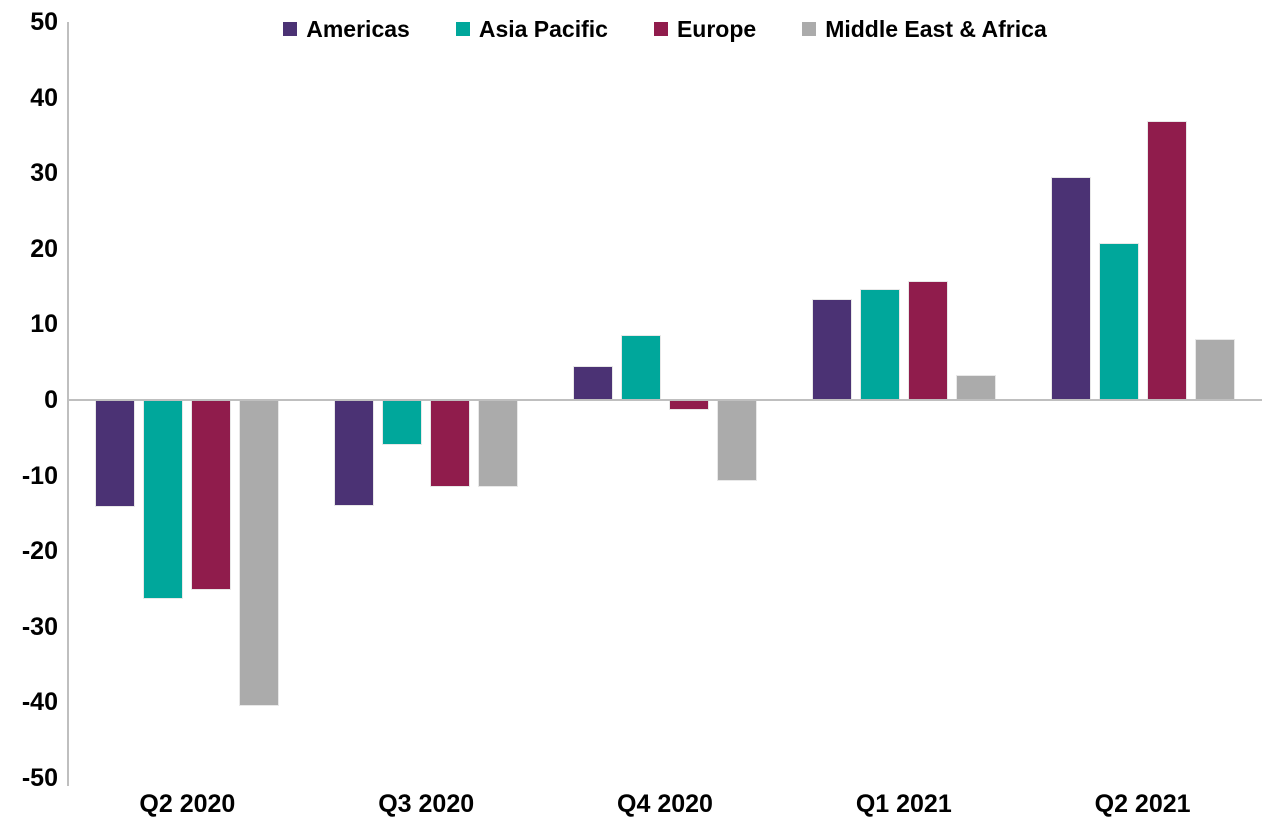  Describe the element at coordinates (936, 28) in the screenshot. I see `legend-label: Middle East & Africa` at that location.